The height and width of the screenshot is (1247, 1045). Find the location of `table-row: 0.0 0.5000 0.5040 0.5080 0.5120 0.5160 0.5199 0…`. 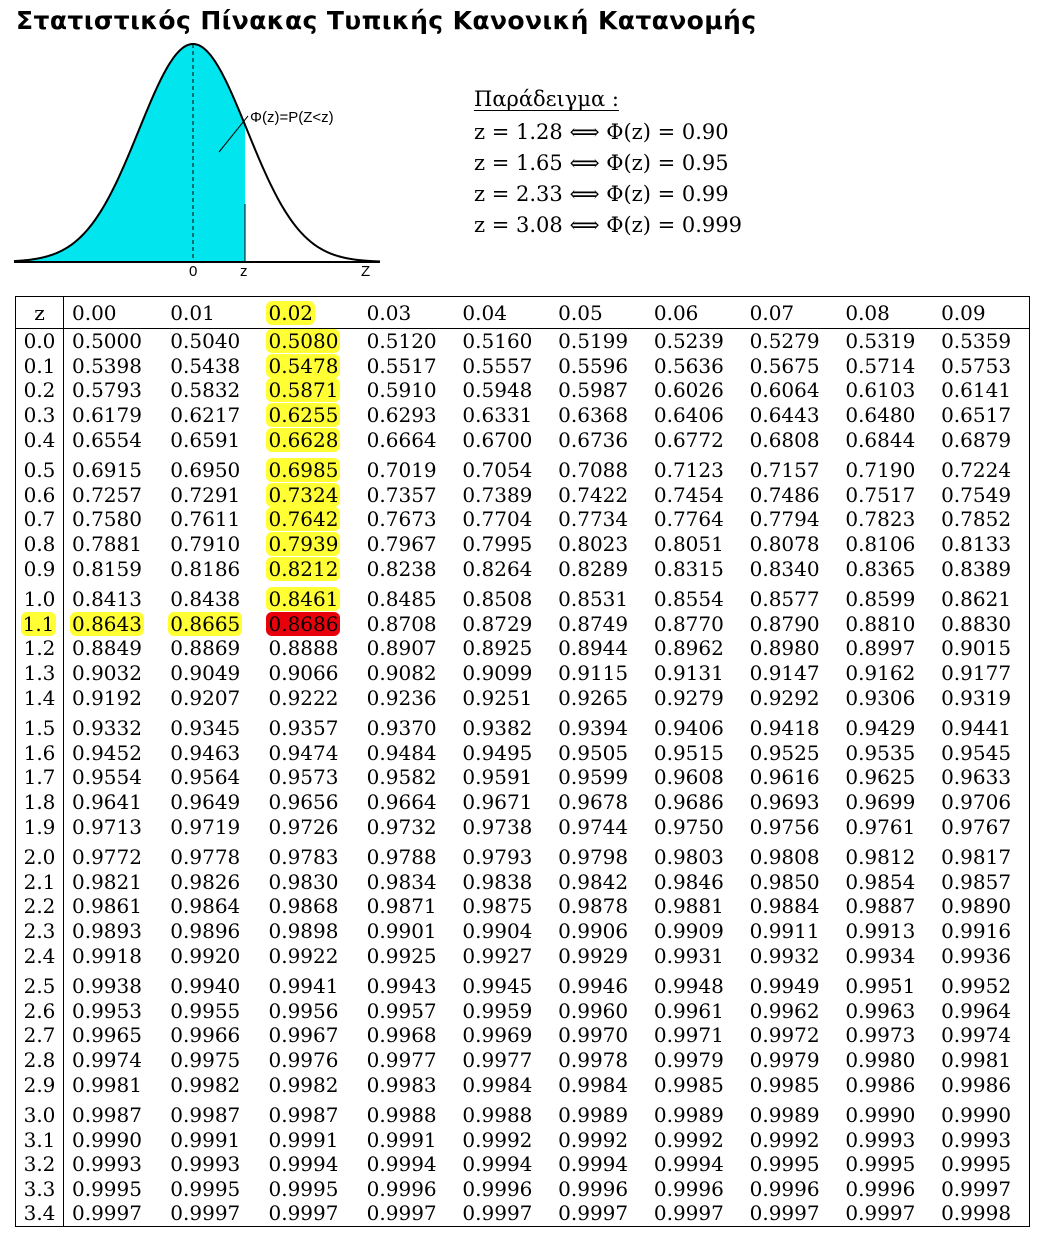

table-row: 0.0 0.5000 0.5040 0.5080 0.5120 0.5160 0.5199 0… is located at coordinates (522, 341).